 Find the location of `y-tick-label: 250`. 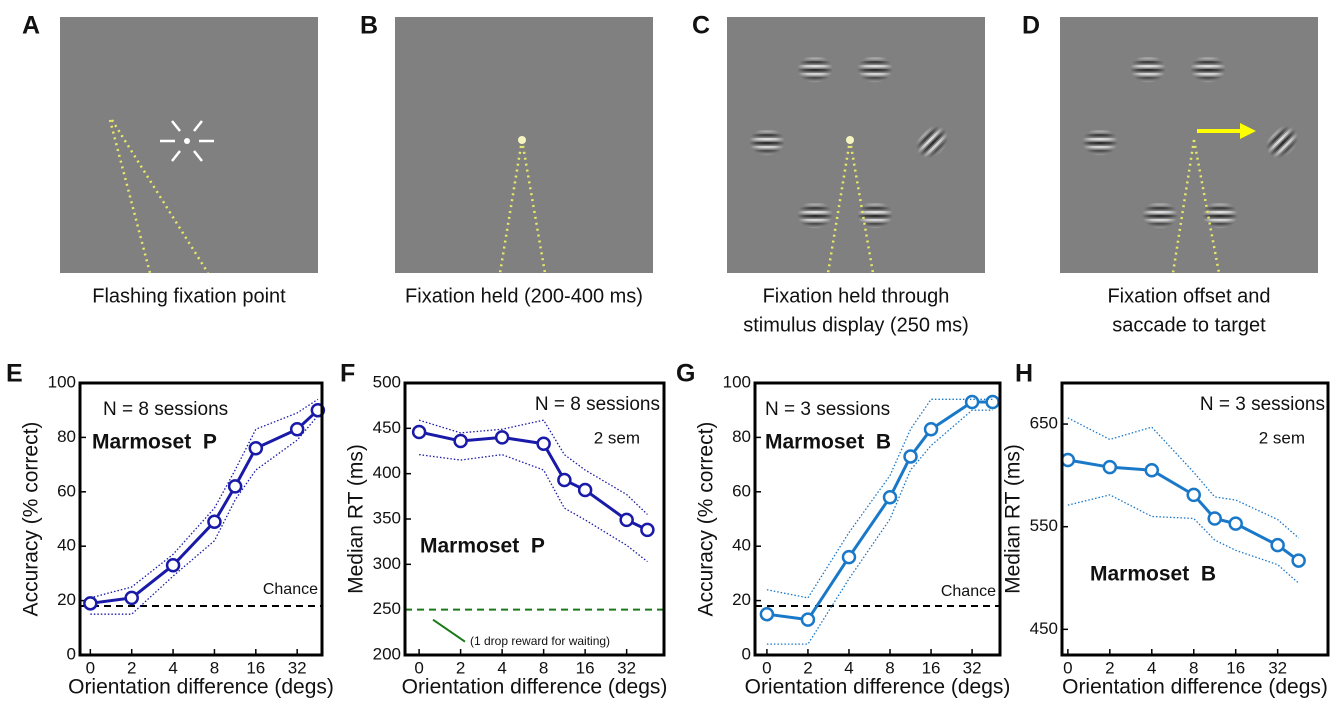

y-tick-label: 250 is located at coordinates (387, 608).